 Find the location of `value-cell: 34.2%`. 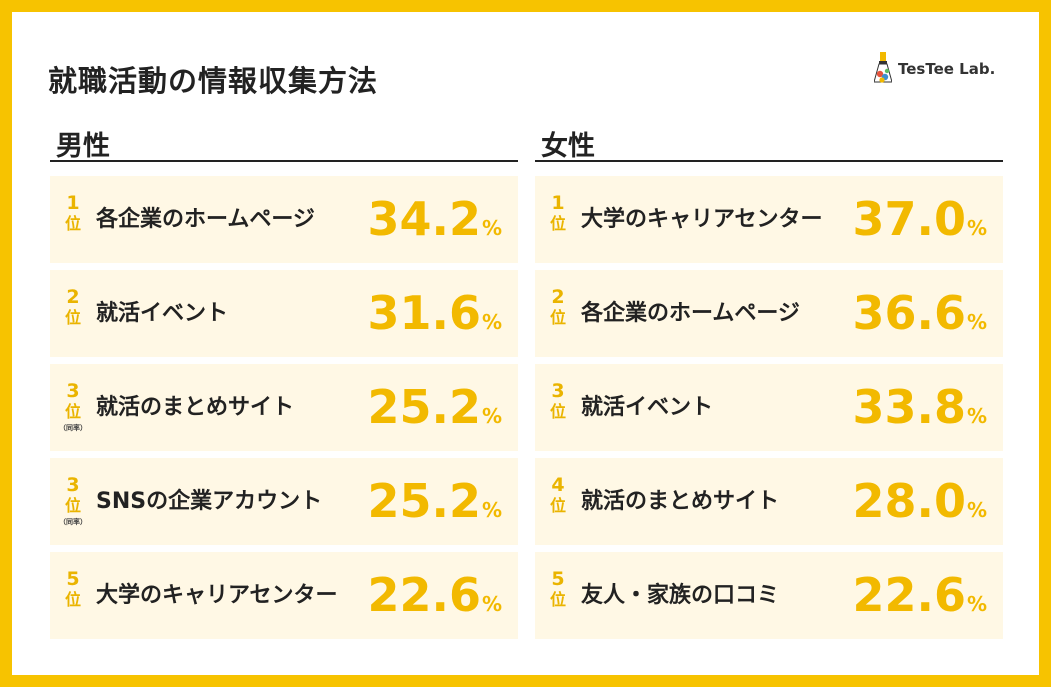

value-cell: 34.2% is located at coordinates (434, 219).